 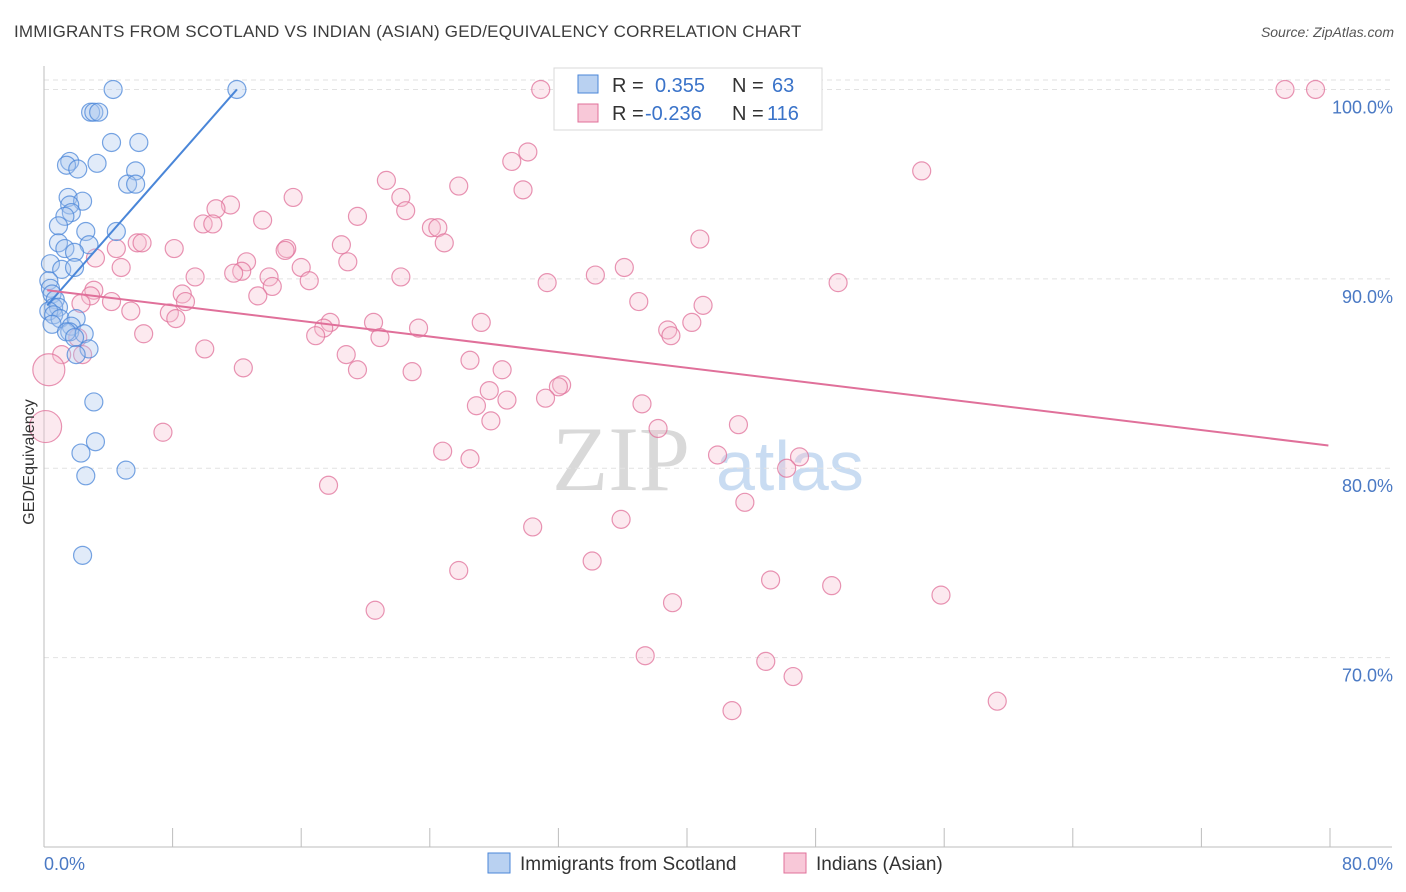 I want to click on y-tick-label-3: 70.0%, so click(x=1367, y=676).